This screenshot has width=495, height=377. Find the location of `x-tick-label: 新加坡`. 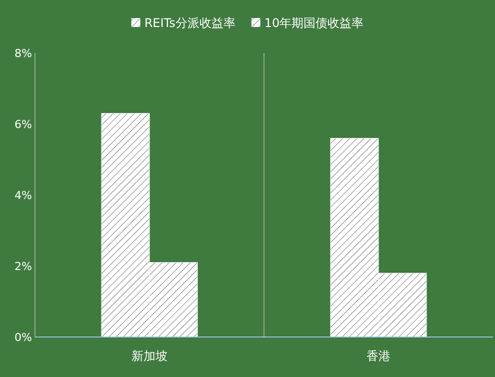

x-tick-label: 新加坡 is located at coordinates (150, 356).